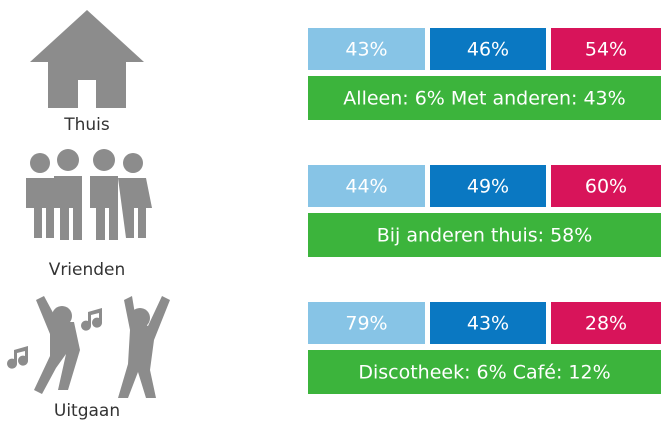 The image size is (661, 432). Describe the element at coordinates (89, 194) in the screenshot. I see `friends-icon` at that location.